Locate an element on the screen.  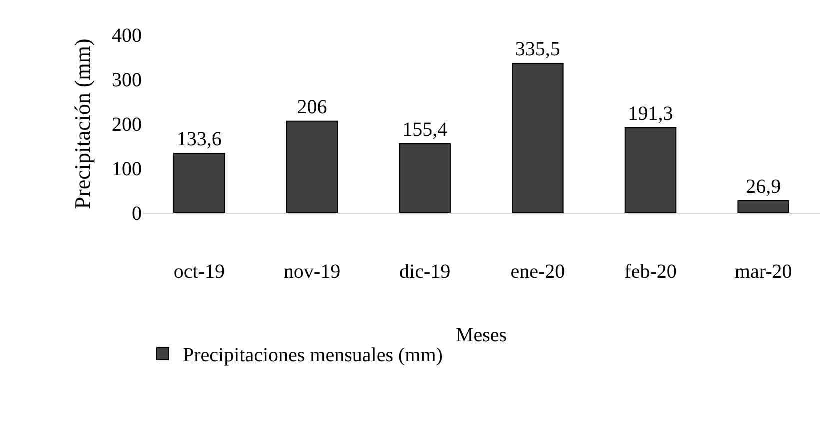
x-tick-label: nov-19 is located at coordinates (312, 272).